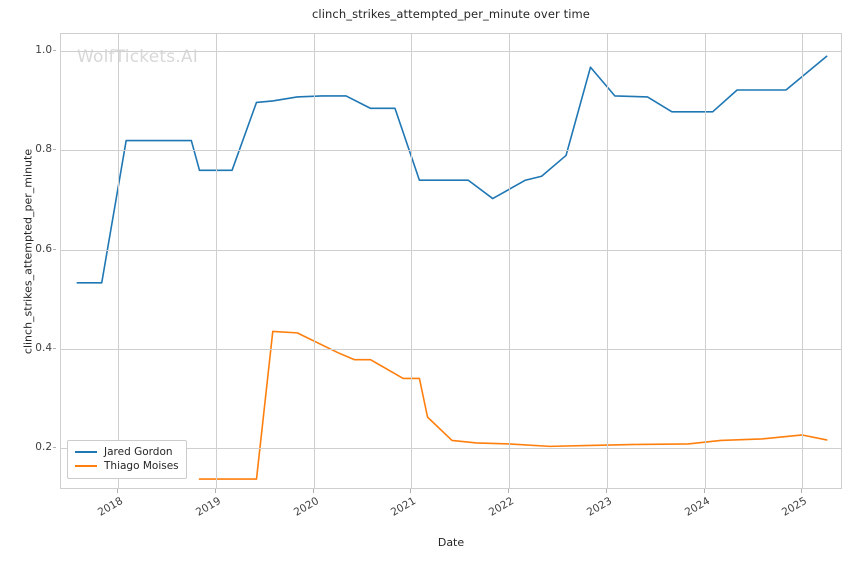 The height and width of the screenshot is (561, 844). I want to click on y-tick-label: 0.4, so click(43, 347).